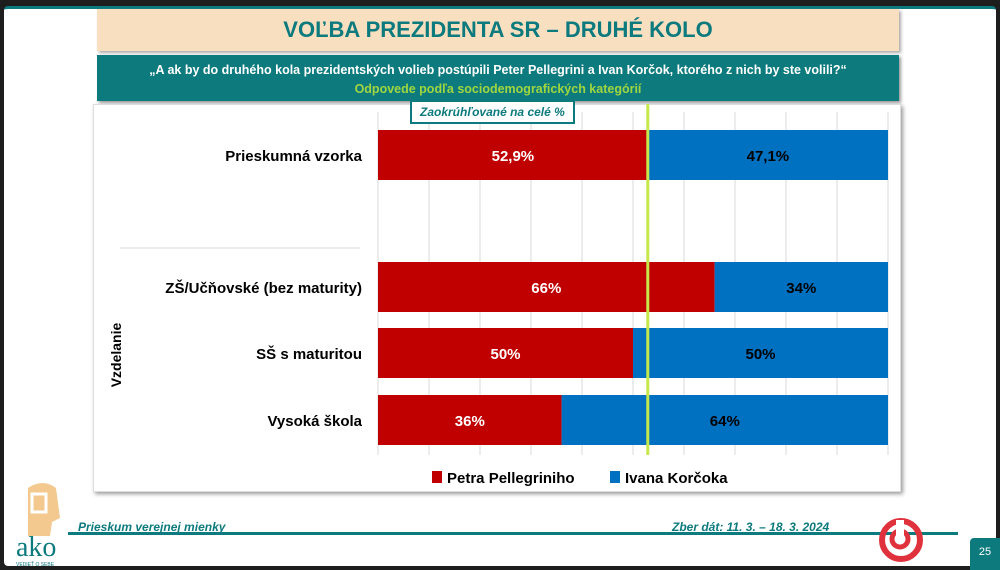  I want to click on legend-label: Ivana Korčoka, so click(676, 478).